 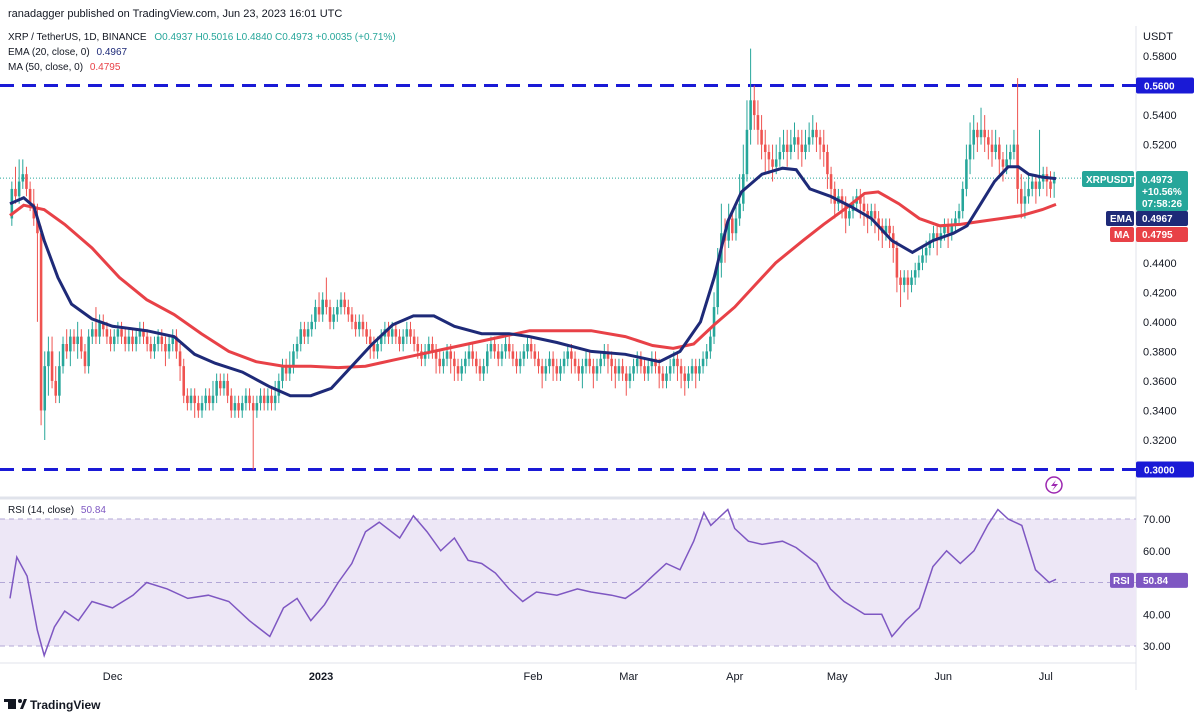 What do you see at coordinates (77, 37) in the screenshot?
I see `legend-pair: XRP / TetherUS, 1D, BINANCE` at bounding box center [77, 37].